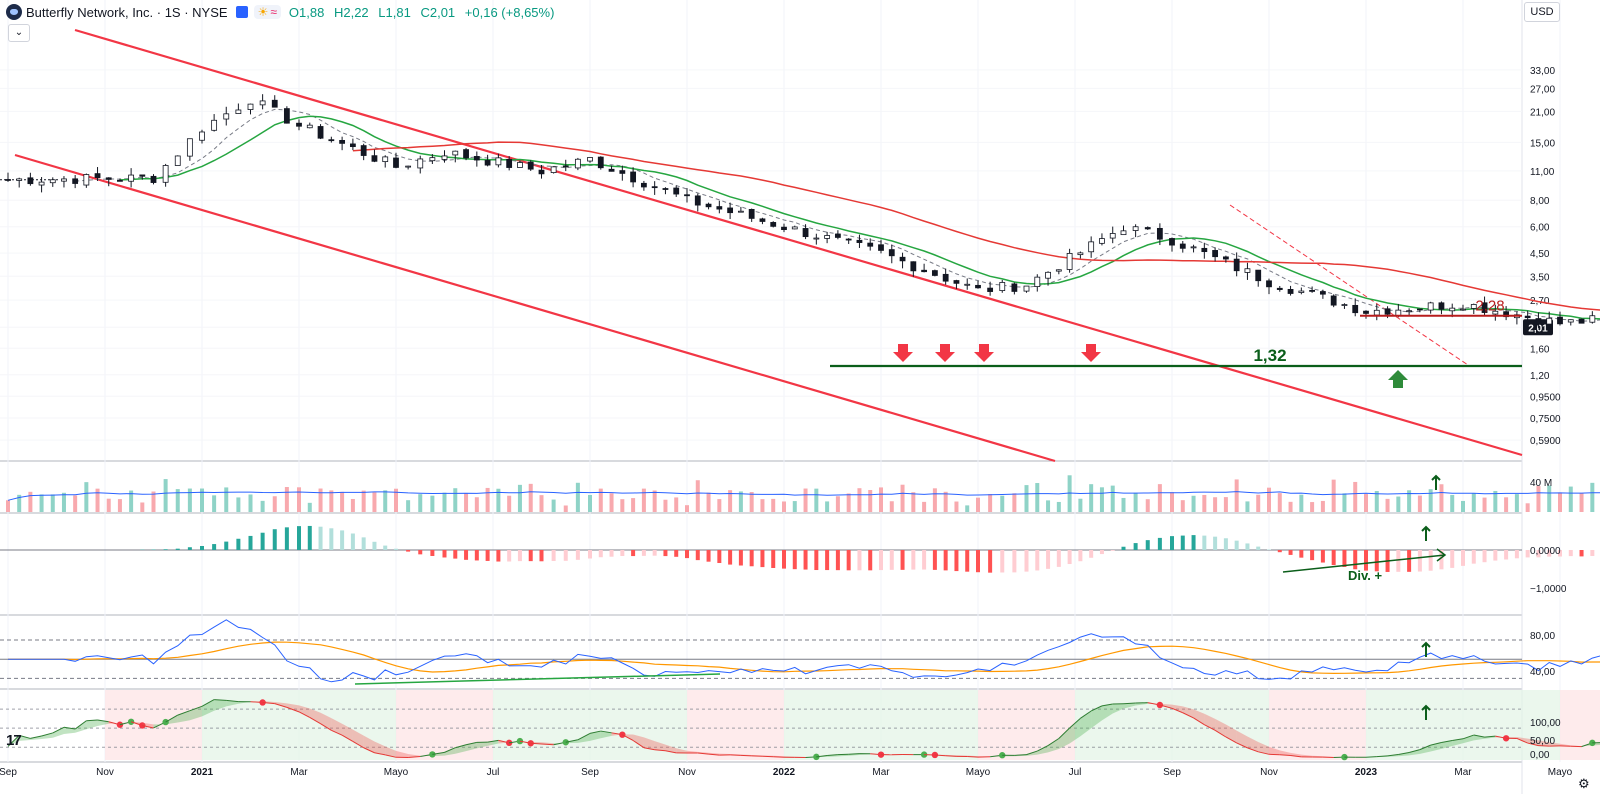 The height and width of the screenshot is (794, 1600). Describe the element at coordinates (14, 740) in the screenshot. I see `tradingview-logo-icon: 17` at that location.